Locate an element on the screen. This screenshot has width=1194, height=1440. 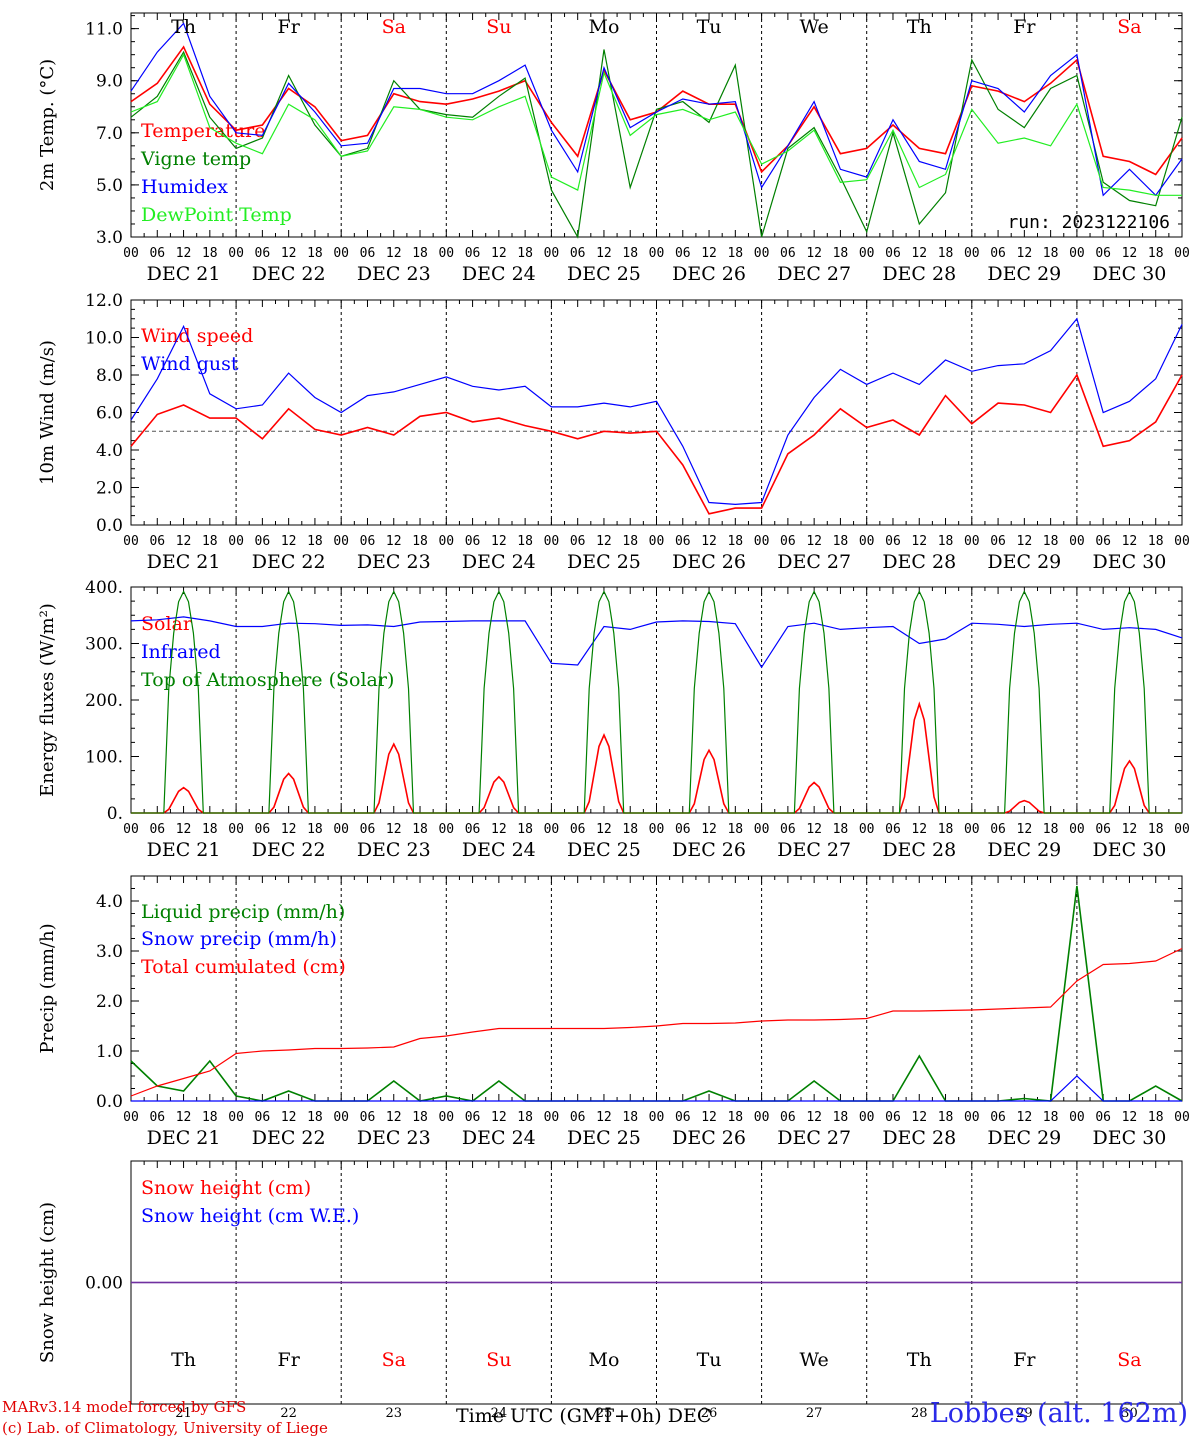
y-axis-label: Energy fluxes (W/m²) is located at coordinates (47, 700).